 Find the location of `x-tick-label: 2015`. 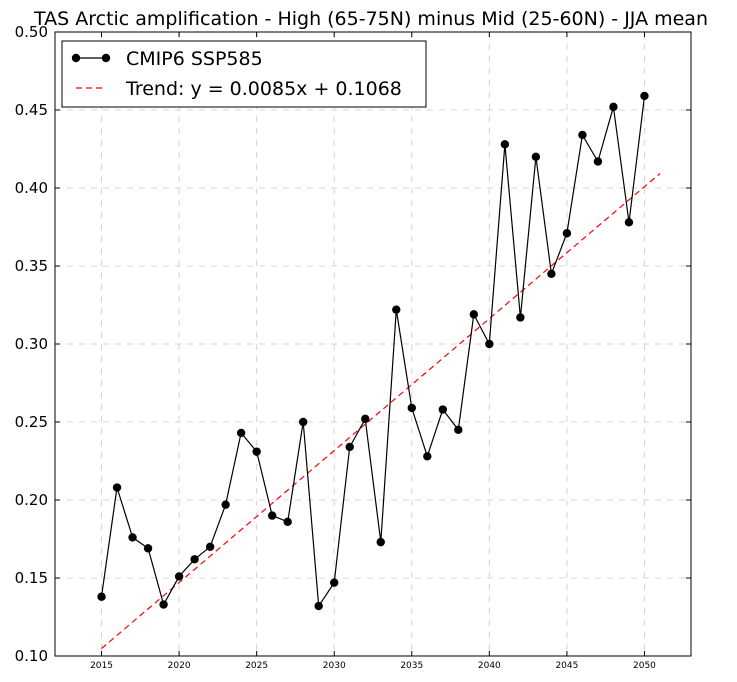

x-tick-label: 2015 is located at coordinates (101, 666).